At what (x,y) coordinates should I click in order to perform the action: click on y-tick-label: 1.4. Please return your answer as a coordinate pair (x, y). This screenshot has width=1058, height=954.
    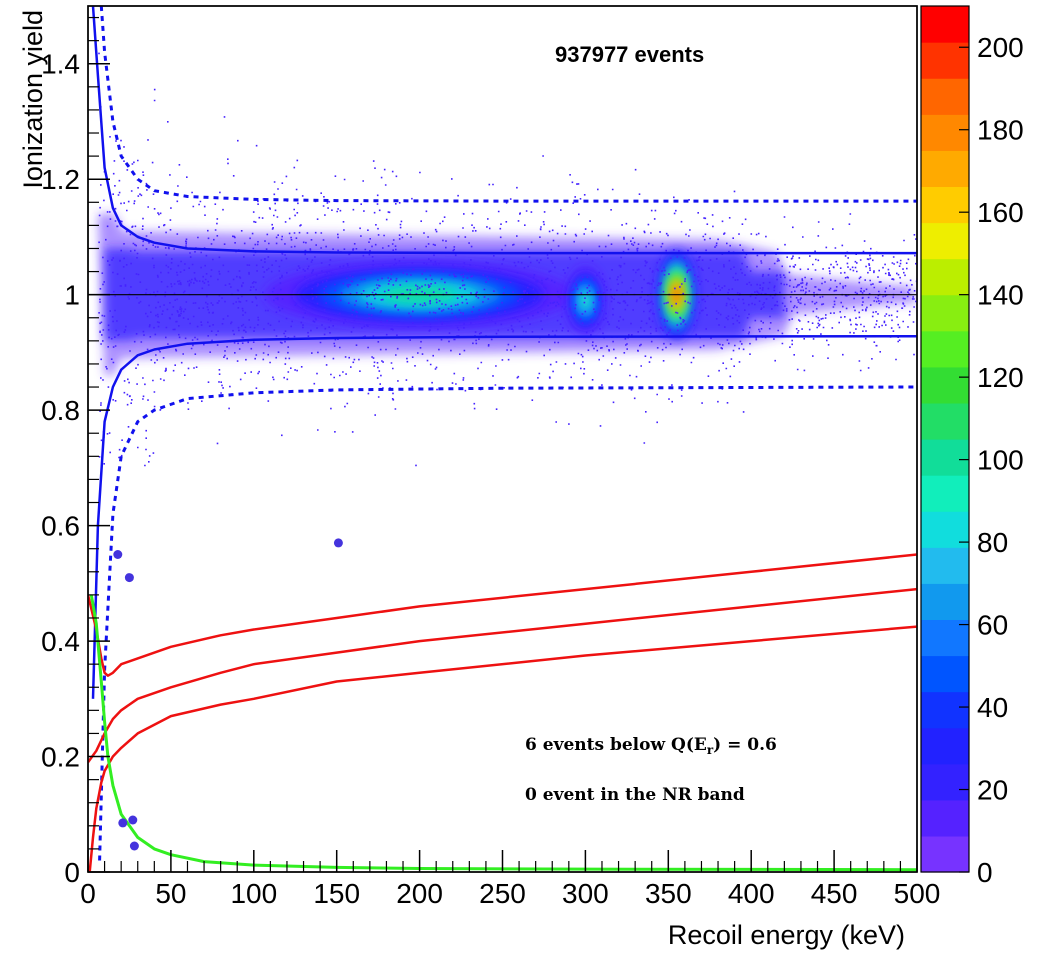
    Looking at the image, I should click on (60, 64).